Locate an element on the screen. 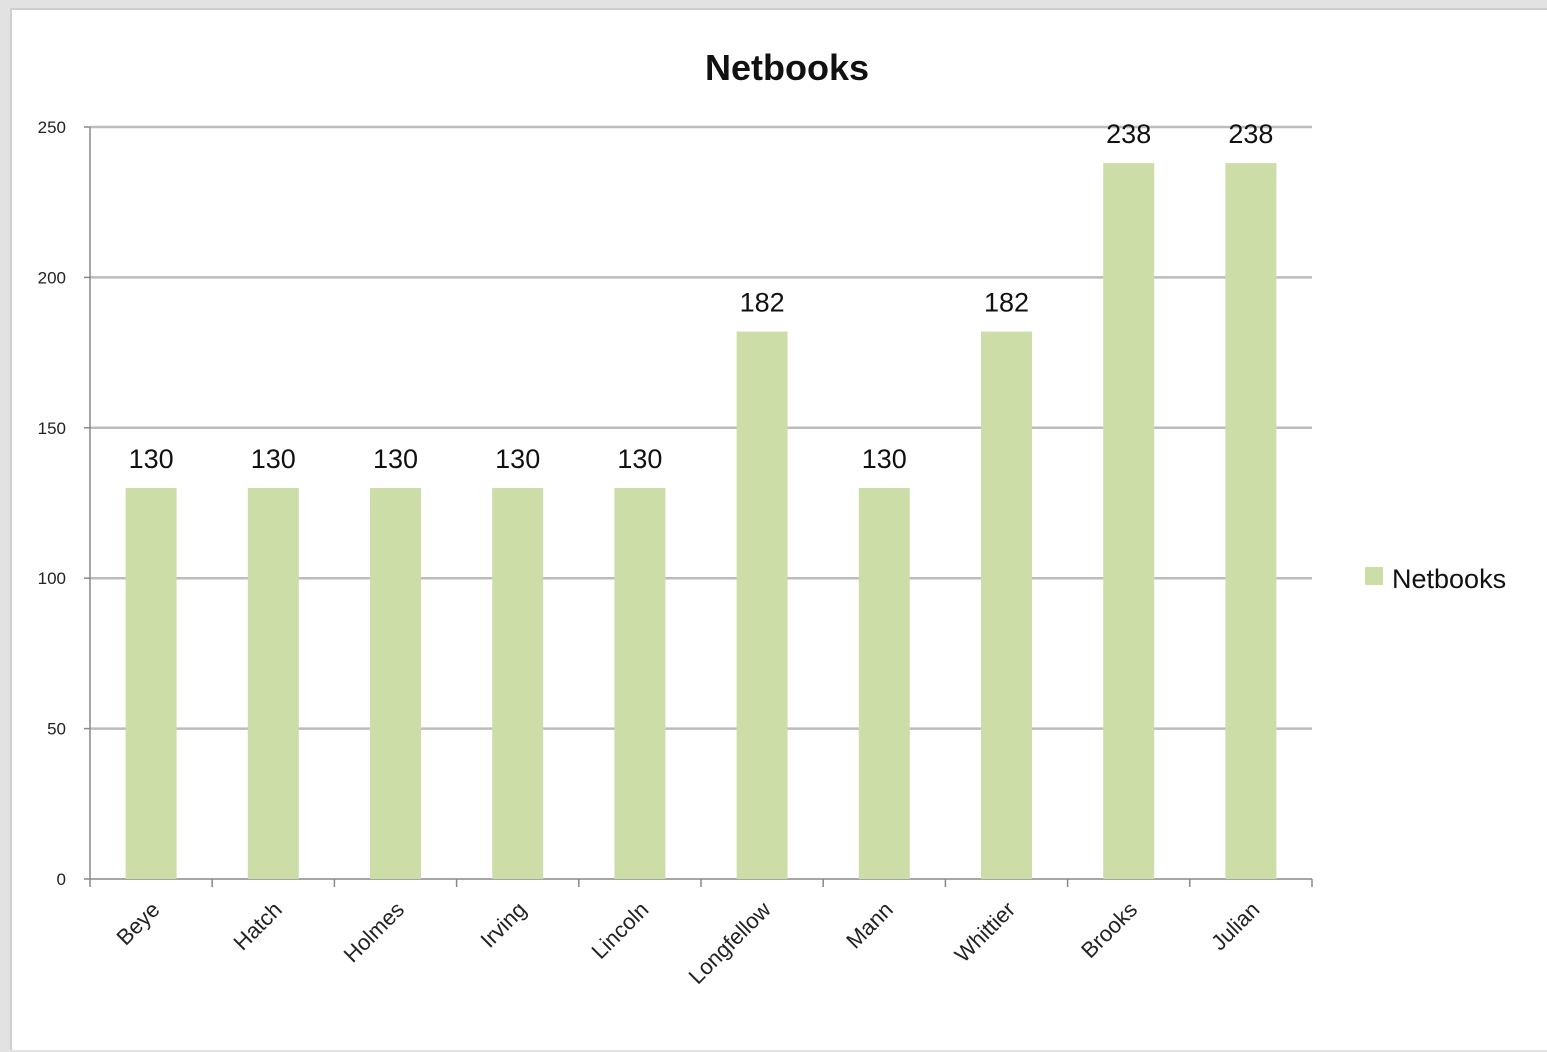 The image size is (1547, 1052). bar-brooks is located at coordinates (1129, 521).